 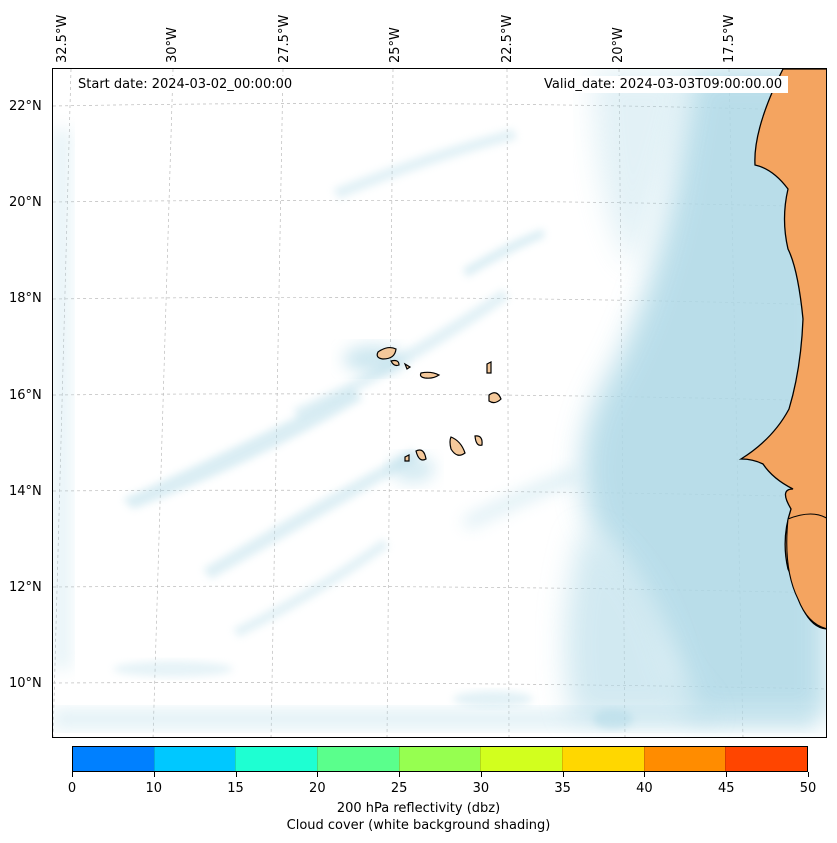 I want to click on lon-label: 25°W, so click(x=395, y=45).